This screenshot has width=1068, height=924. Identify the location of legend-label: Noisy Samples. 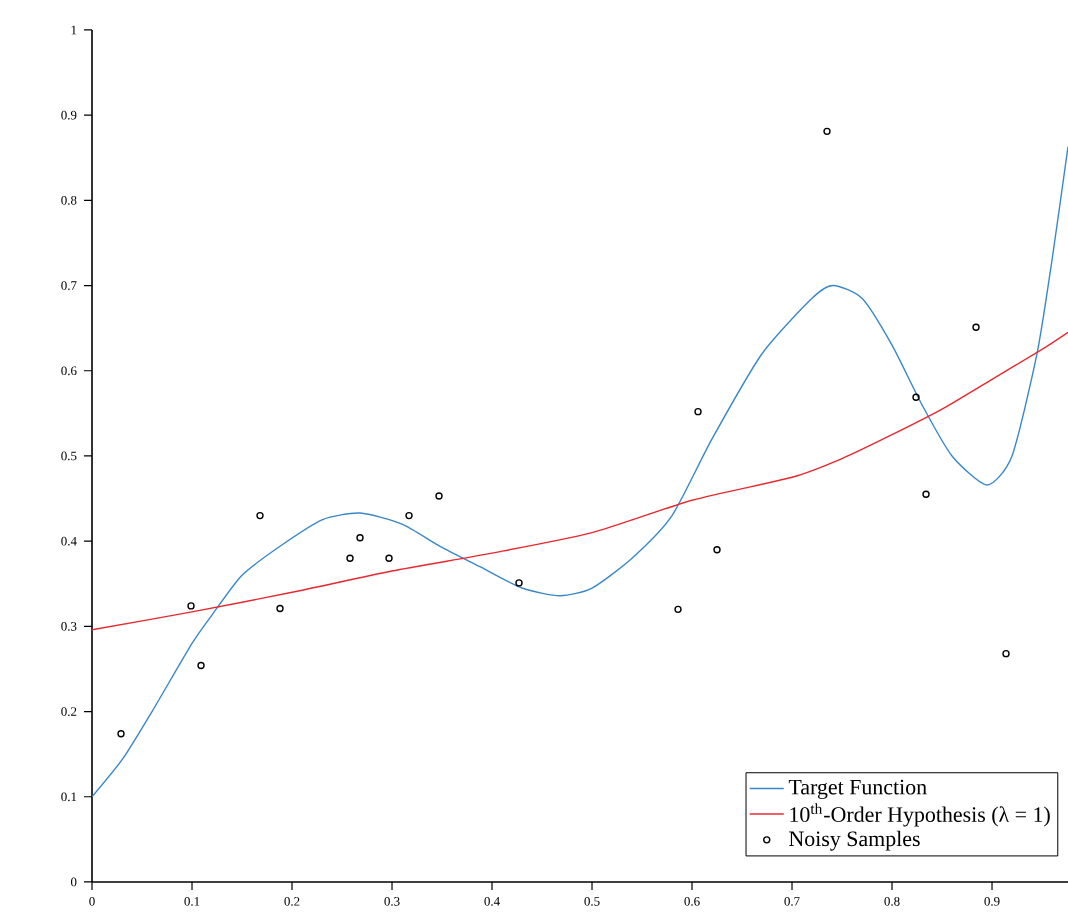
(854, 840).